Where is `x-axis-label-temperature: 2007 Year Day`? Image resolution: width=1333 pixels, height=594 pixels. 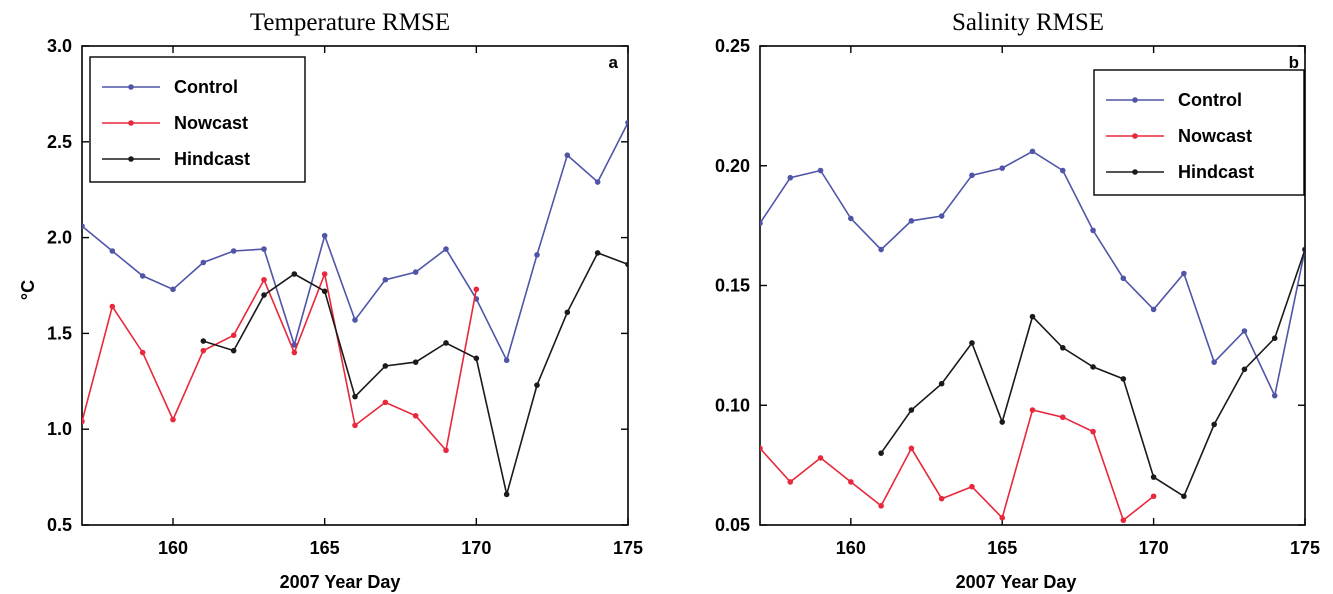 x-axis-label-temperature: 2007 Year Day is located at coordinates (340, 582).